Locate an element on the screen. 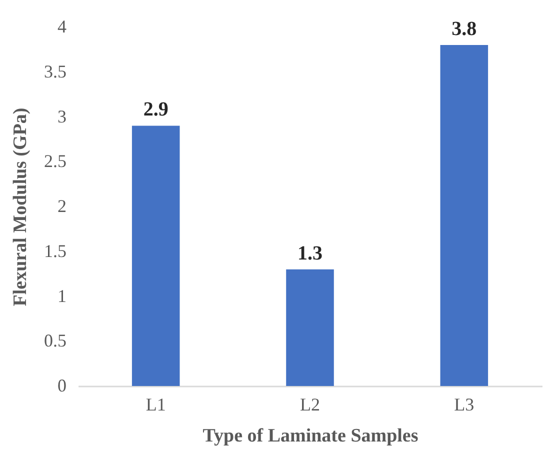 The height and width of the screenshot is (455, 547). x-tick-label: L3 is located at coordinates (464, 404).